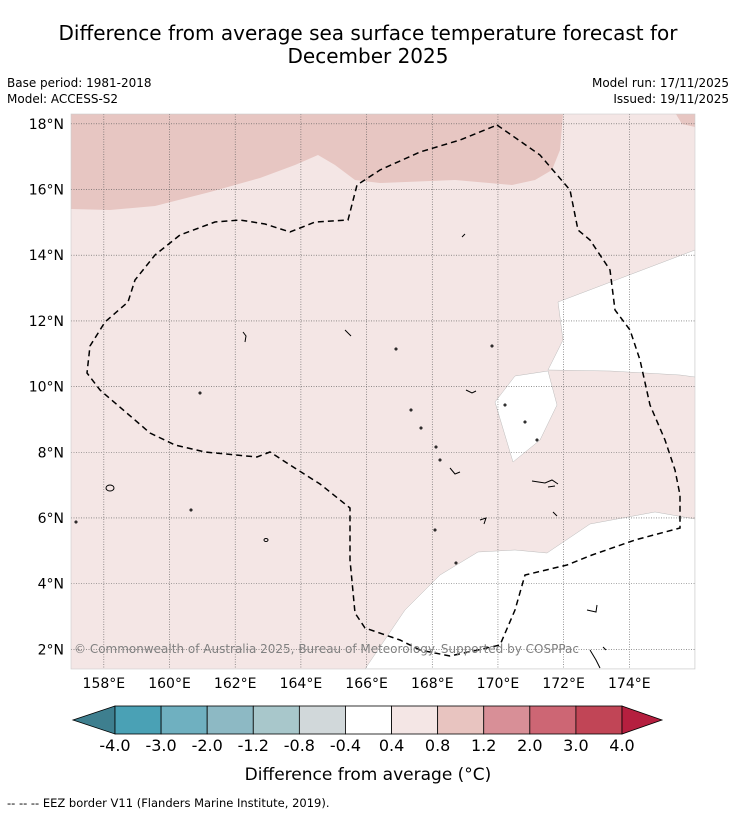 This screenshot has width=736, height=816. Describe the element at coordinates (51, 585) in the screenshot. I see `latitude-tick-label: 4°N` at that location.